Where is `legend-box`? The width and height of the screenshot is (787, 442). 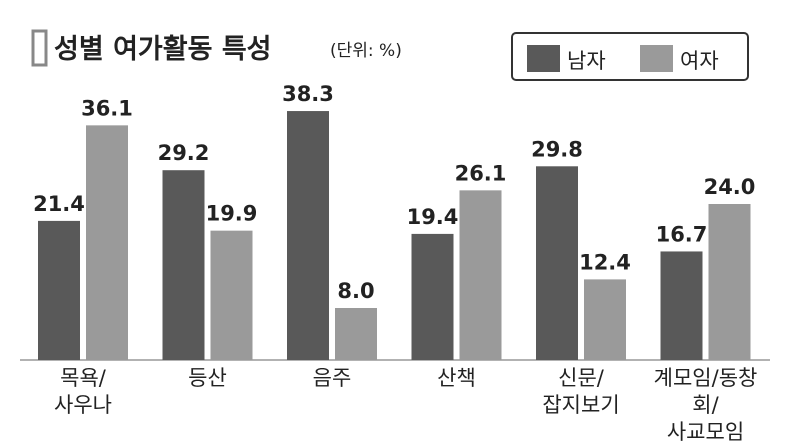 legend-box is located at coordinates (630, 56).